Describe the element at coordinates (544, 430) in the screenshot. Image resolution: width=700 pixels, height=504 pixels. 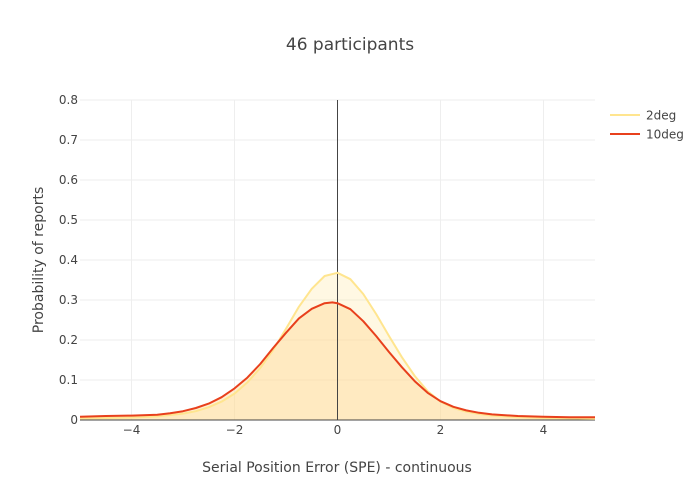
I see `x-tick-label: 4` at that location.